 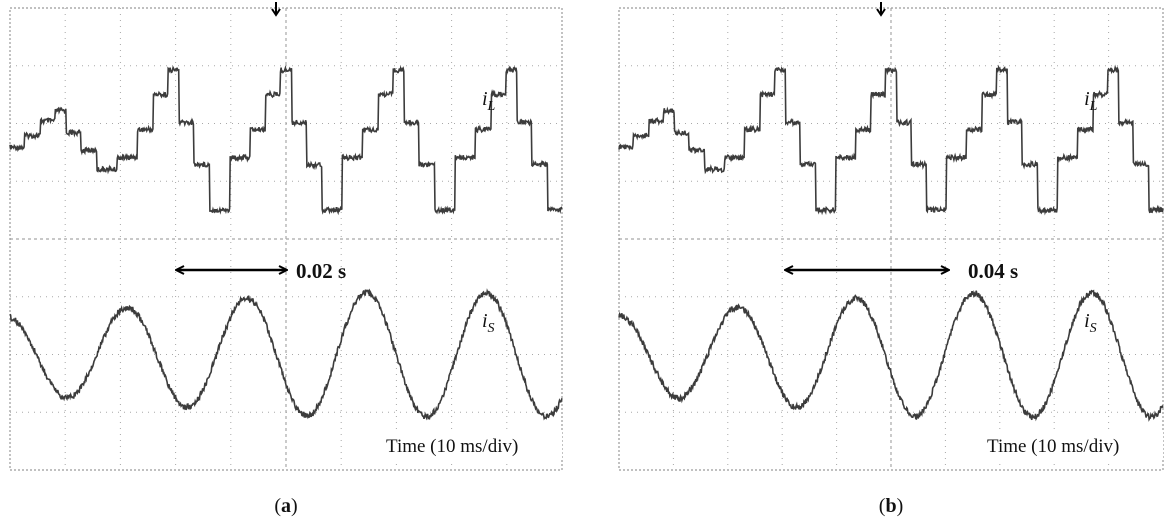 I want to click on period-annotation: 0.04 s, so click(x=993, y=271).